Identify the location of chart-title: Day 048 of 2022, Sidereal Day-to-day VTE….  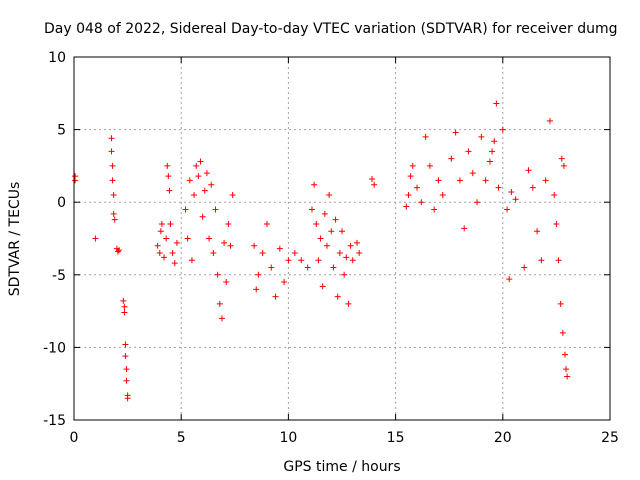
(331, 29).